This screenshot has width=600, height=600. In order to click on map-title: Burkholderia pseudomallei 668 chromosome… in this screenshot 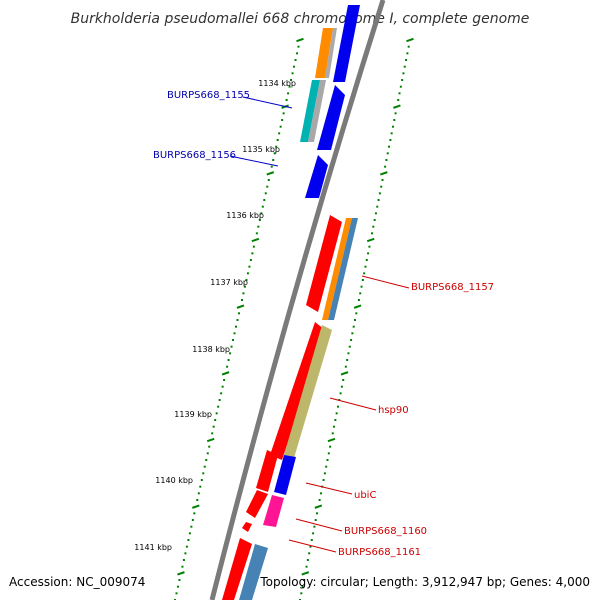, I will do `click(300, 19)`.